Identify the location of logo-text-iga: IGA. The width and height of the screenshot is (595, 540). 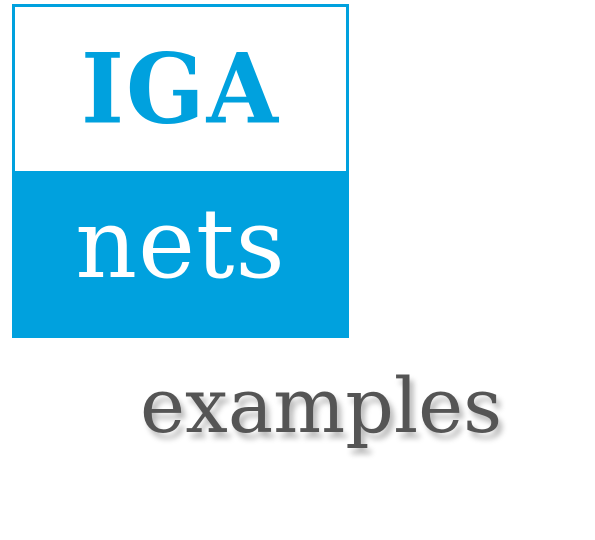
(180, 89).